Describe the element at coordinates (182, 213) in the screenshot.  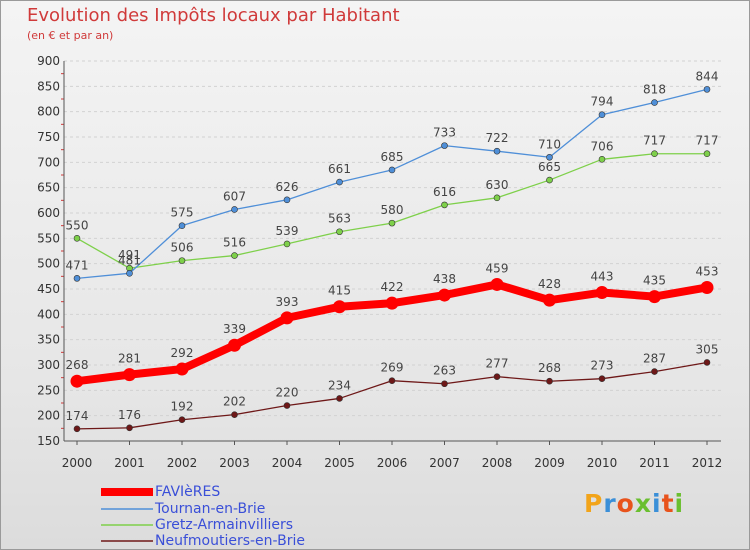
I see `data-label-tournan-2002: 575` at that location.